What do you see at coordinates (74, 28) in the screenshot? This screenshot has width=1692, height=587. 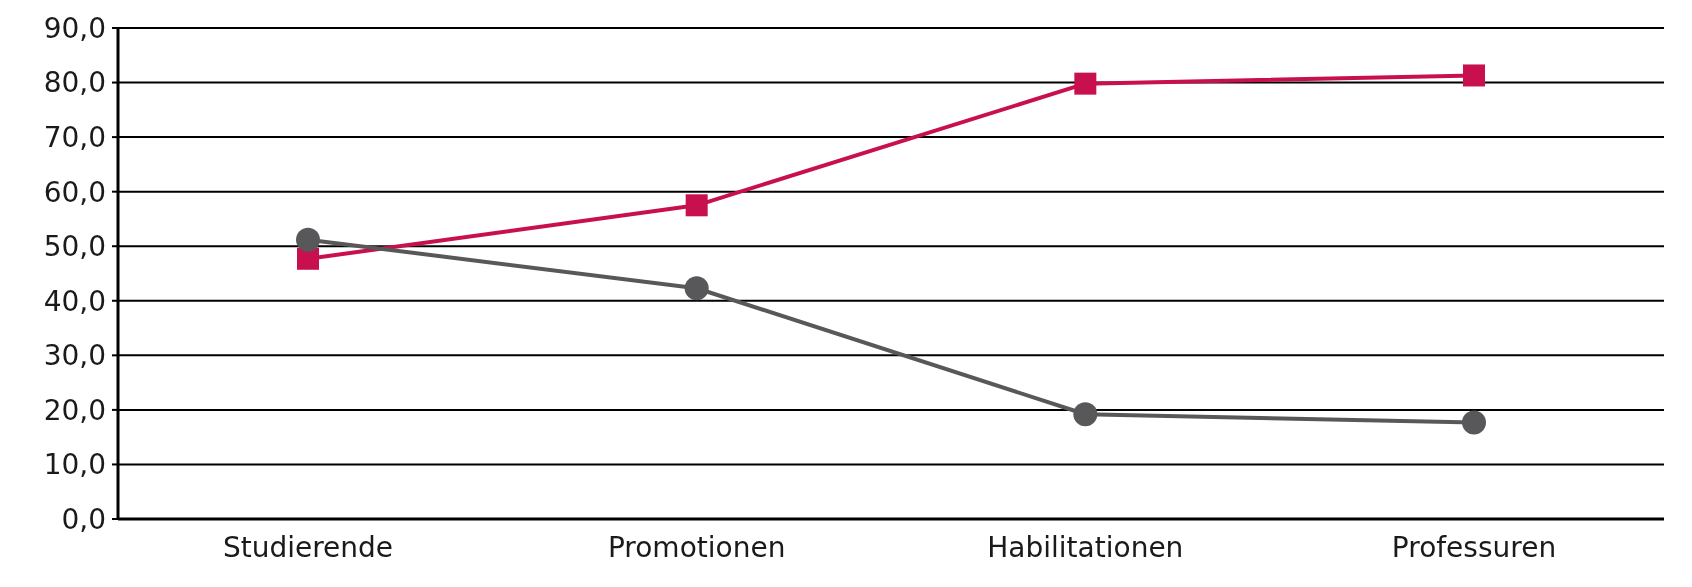 I see `y-tick-label: 90,0` at bounding box center [74, 28].